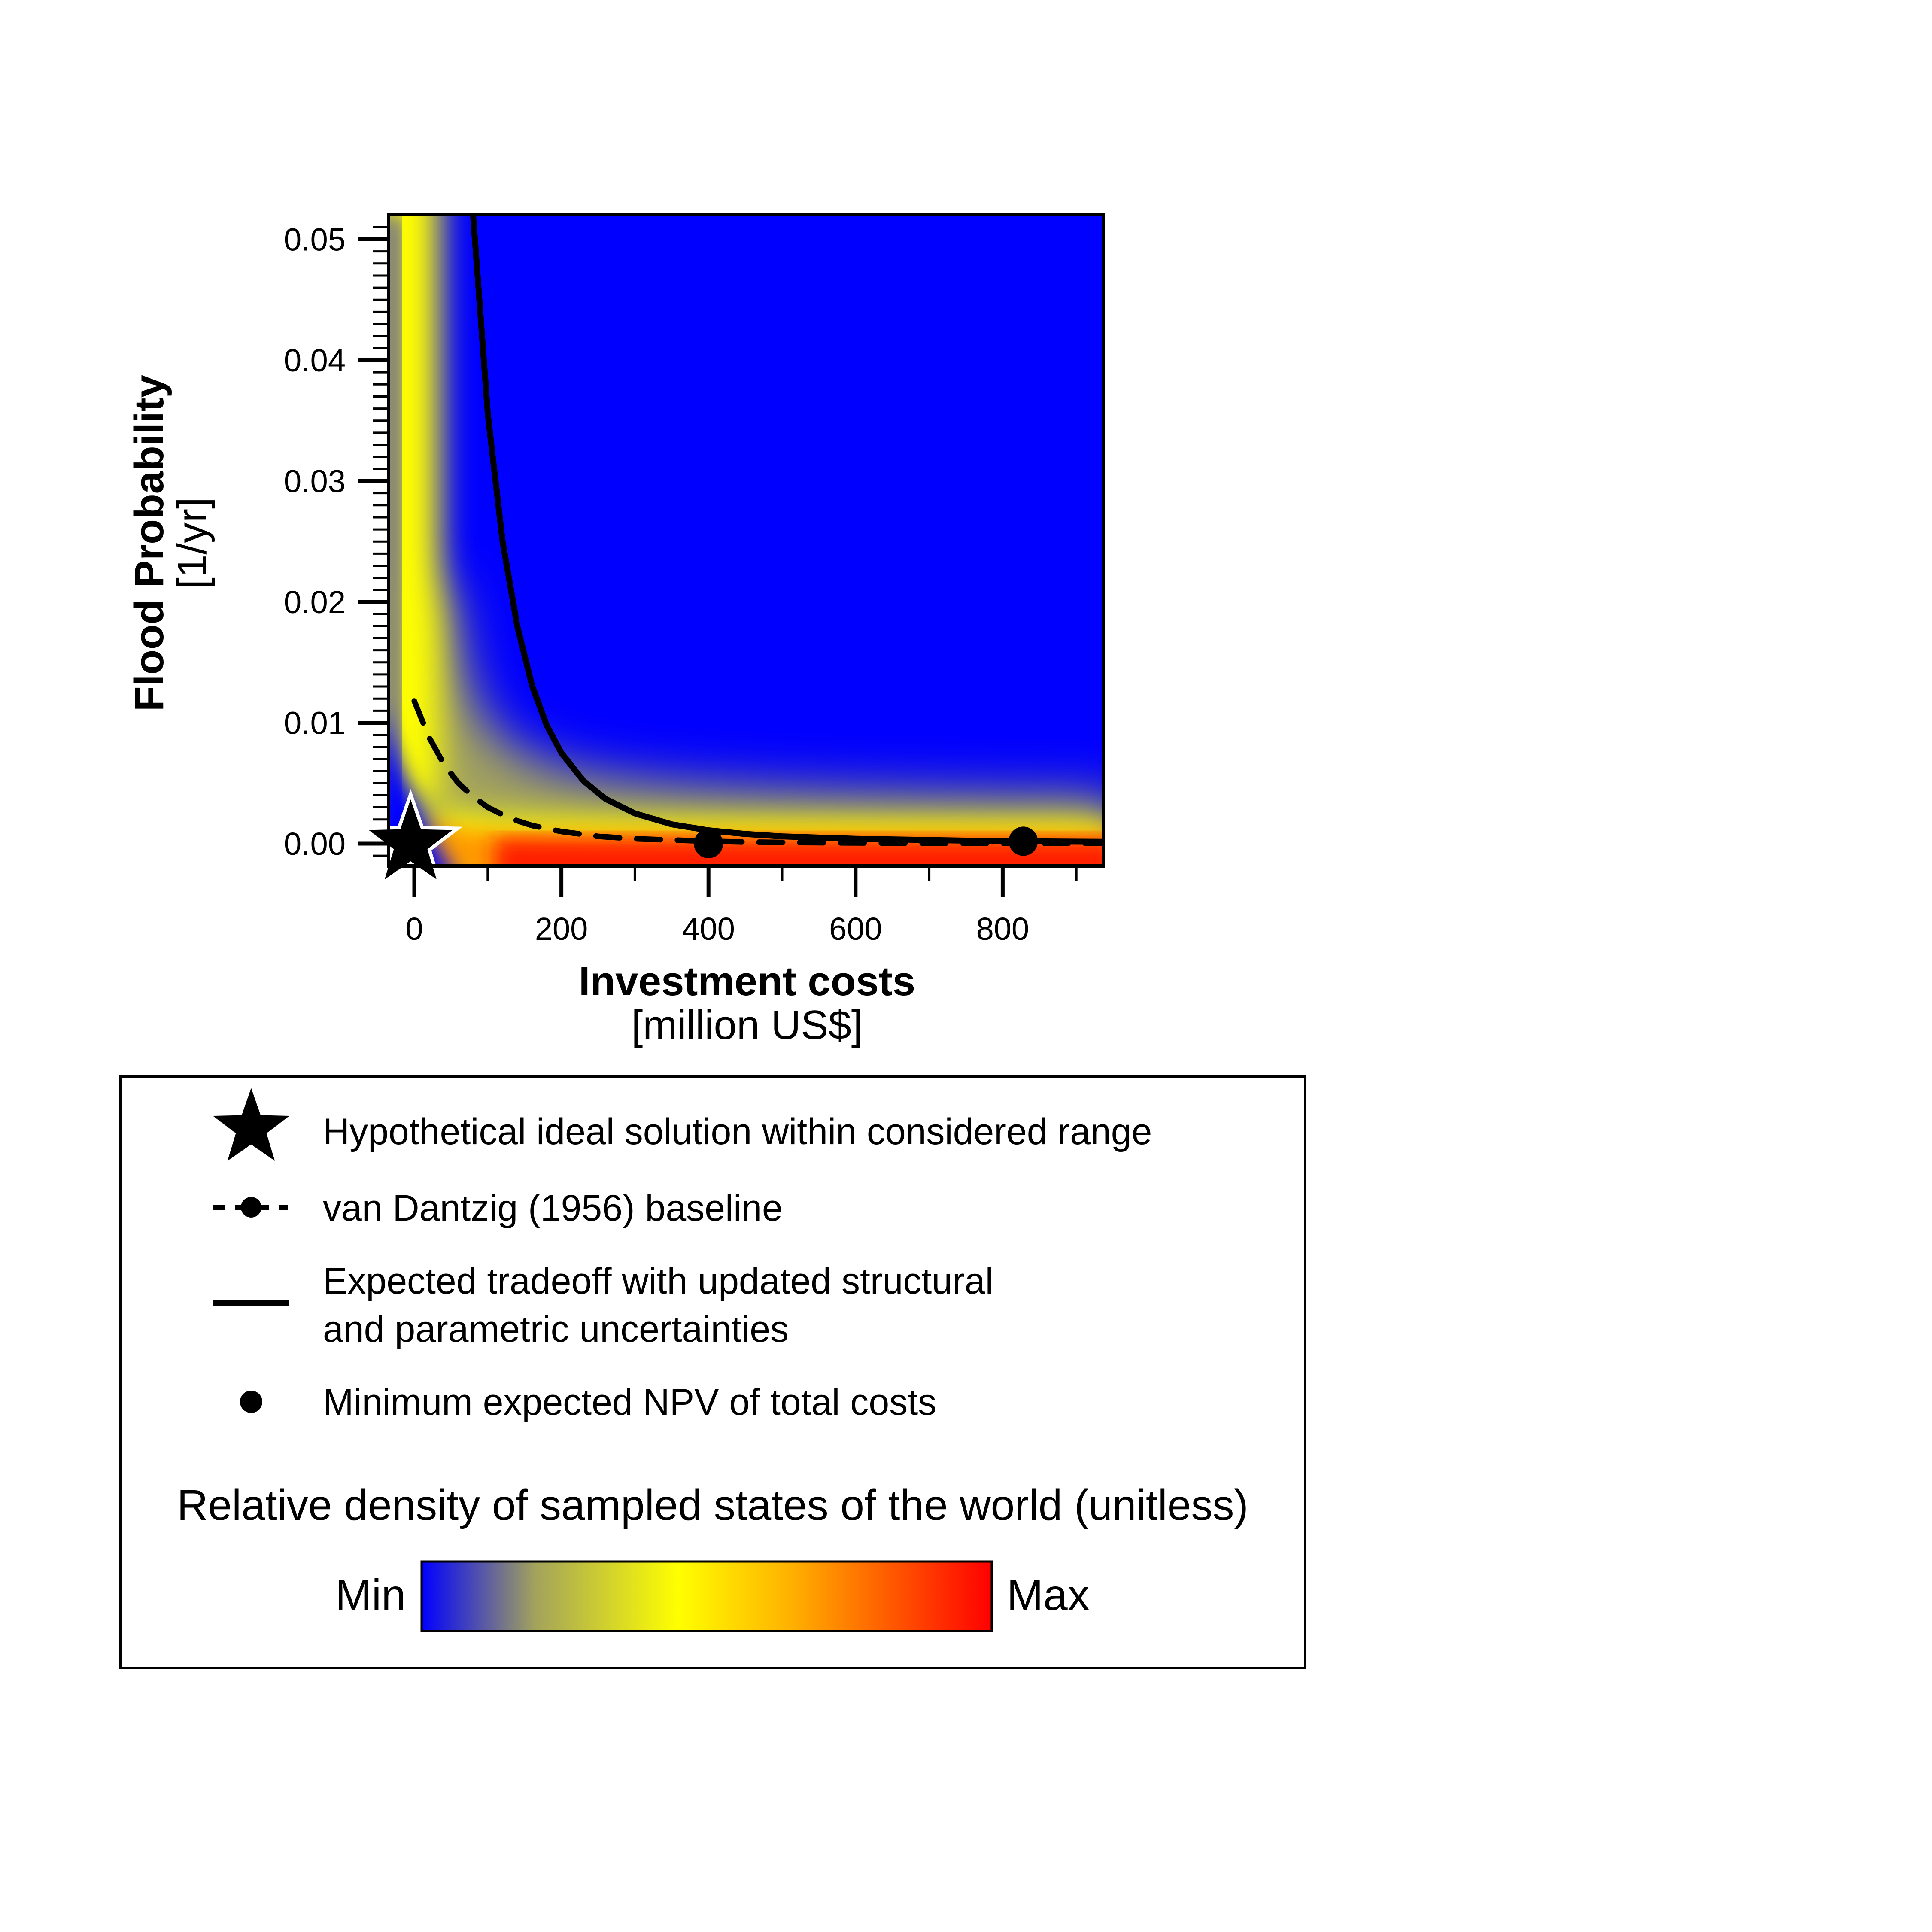 The width and height of the screenshot is (1932, 1932). I want to click on plot-frame, so click(746, 541).